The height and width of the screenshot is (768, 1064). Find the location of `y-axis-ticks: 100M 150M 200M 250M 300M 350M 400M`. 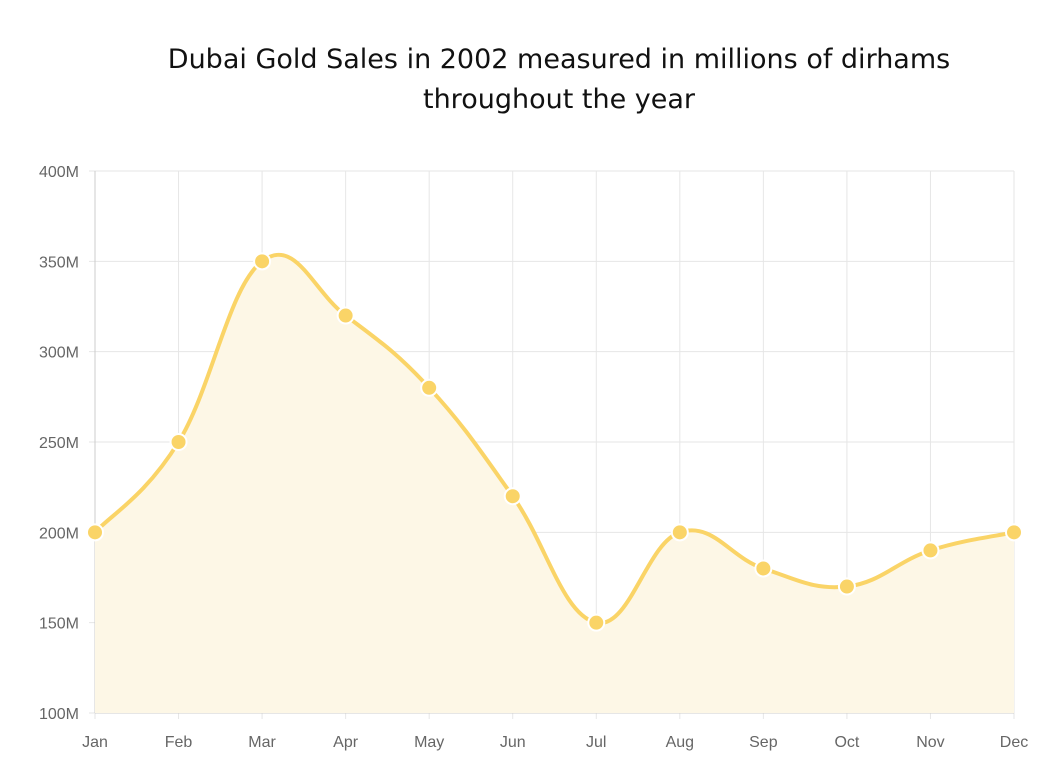

y-axis-ticks: 100M 150M 200M 250M 300M 350M 400M is located at coordinates (59, 443).